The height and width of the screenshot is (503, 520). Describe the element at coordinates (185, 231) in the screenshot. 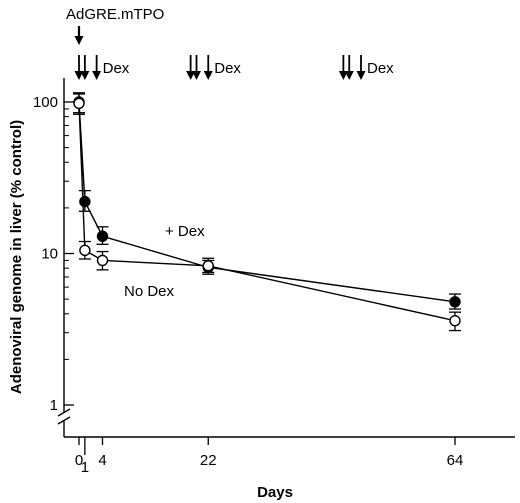

I see `series-label-dex: + Dex` at that location.